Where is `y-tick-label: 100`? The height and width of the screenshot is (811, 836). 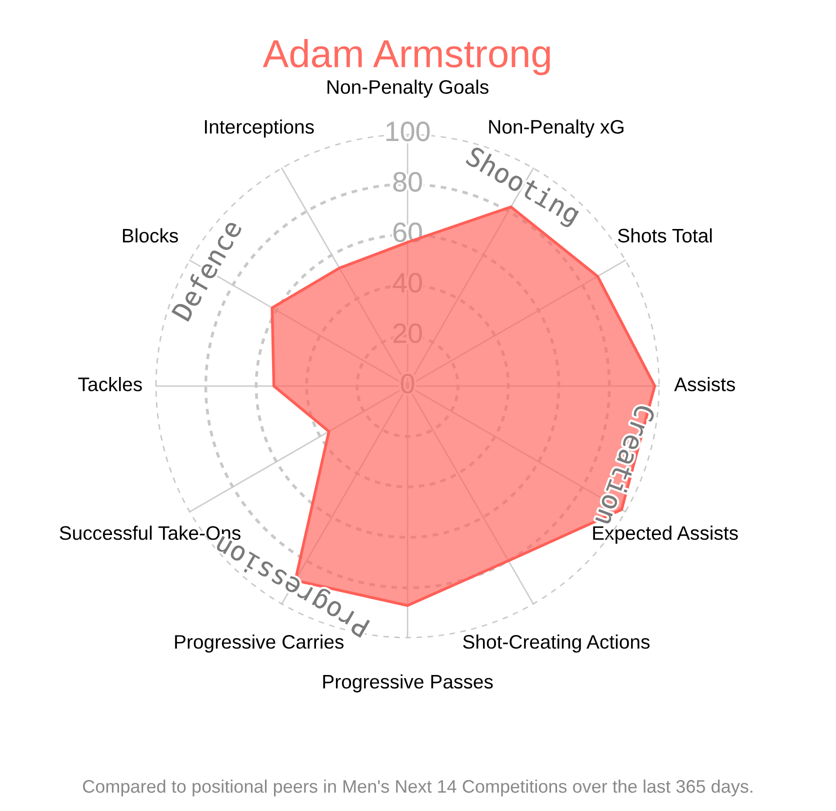
y-tick-label: 100 is located at coordinates (408, 132).